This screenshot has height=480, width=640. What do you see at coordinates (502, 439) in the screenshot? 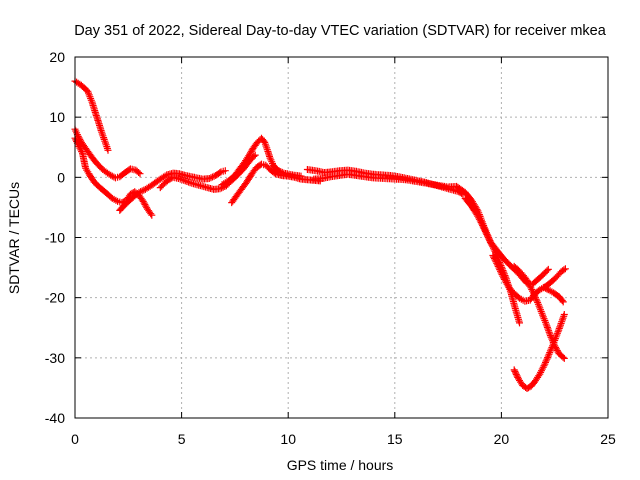
I see `x-tick-label: 20` at bounding box center [502, 439].